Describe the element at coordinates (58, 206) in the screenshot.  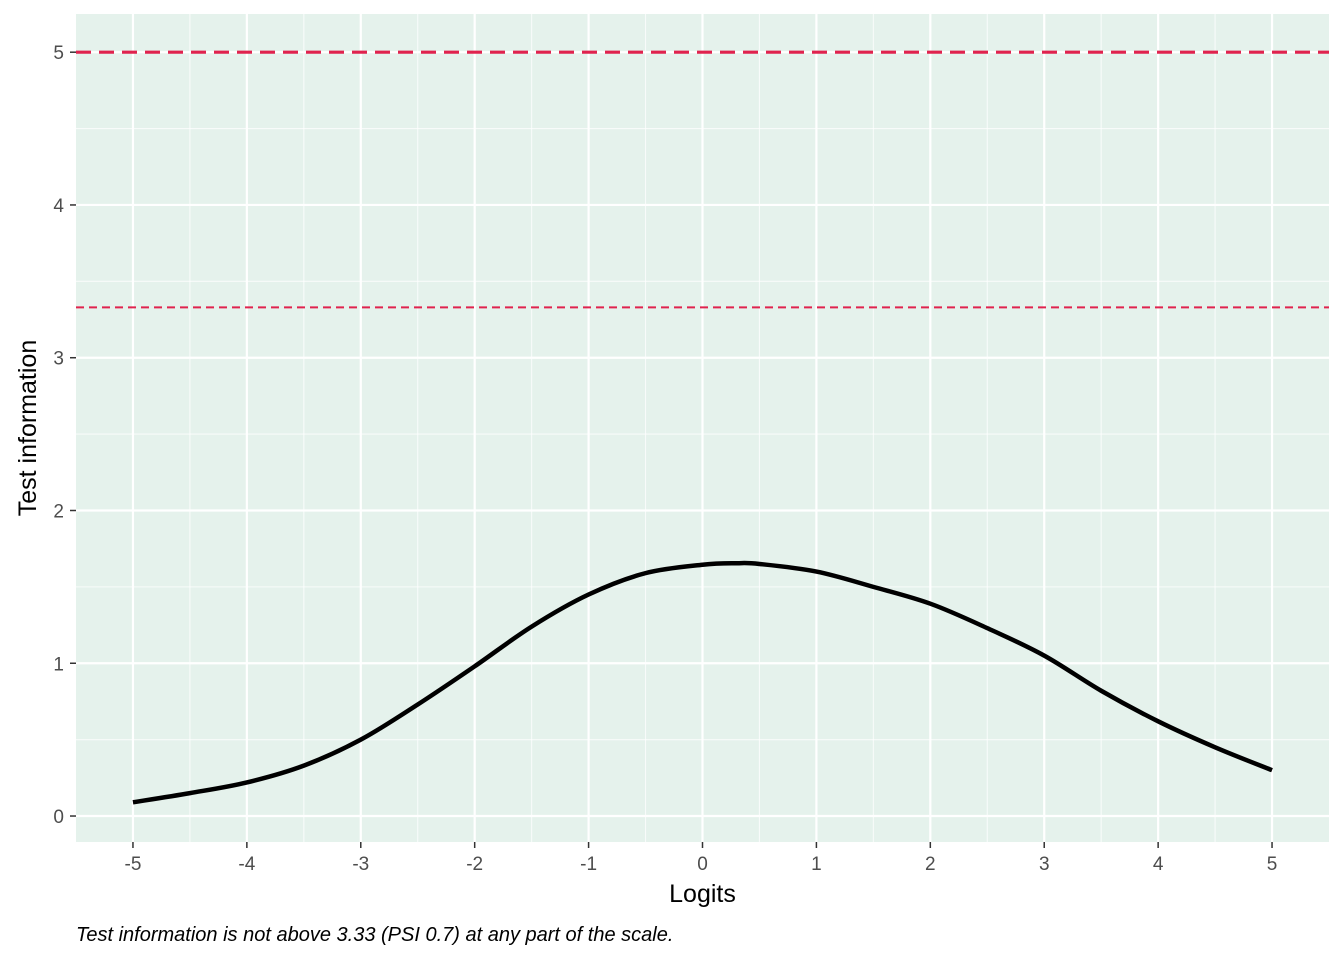
I see `y-tick-label: 4` at that location.